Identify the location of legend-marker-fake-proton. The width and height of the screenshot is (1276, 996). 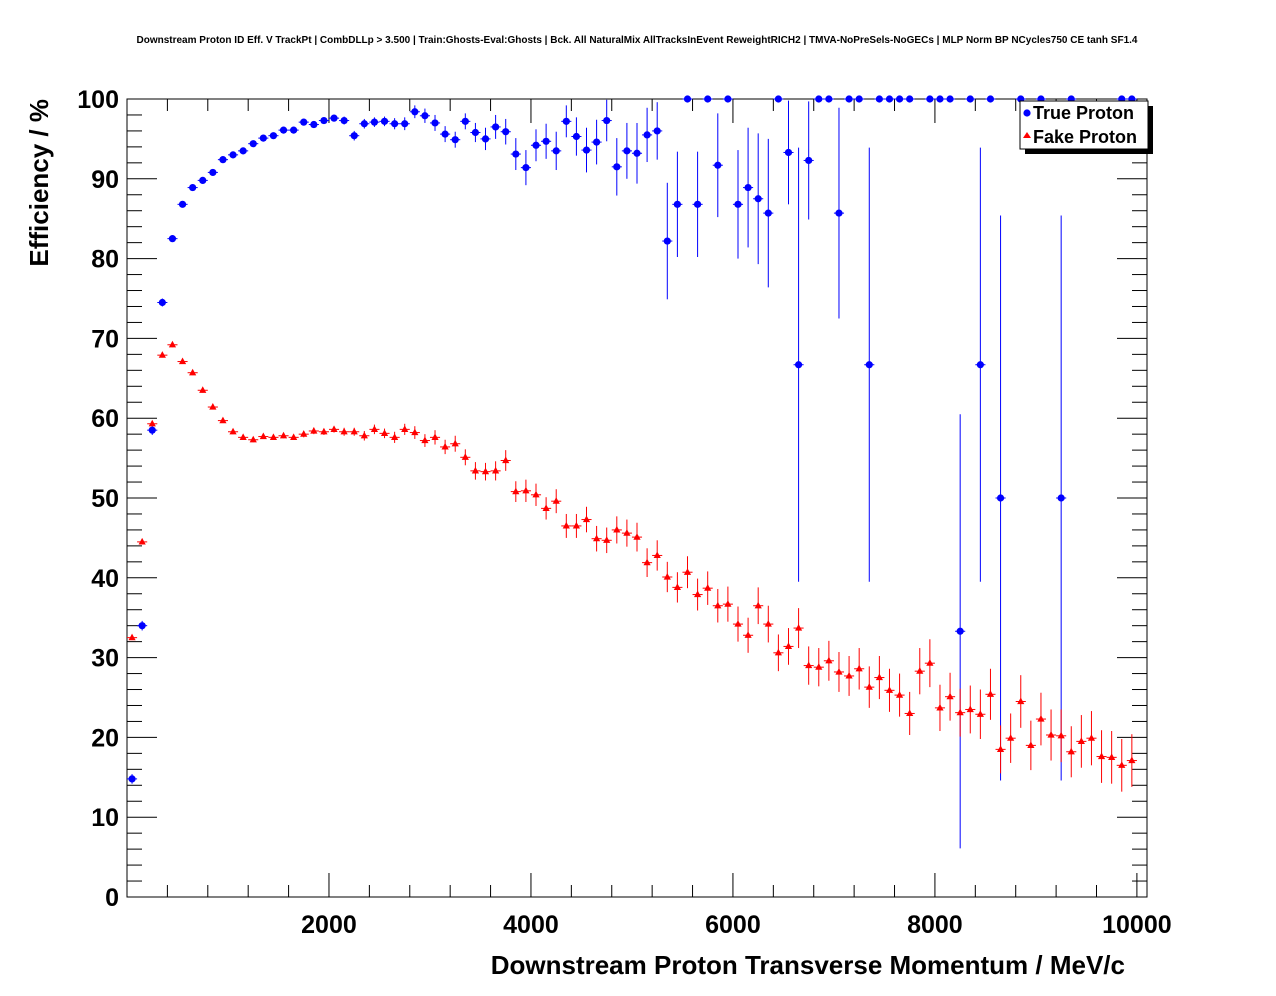
(1027, 135).